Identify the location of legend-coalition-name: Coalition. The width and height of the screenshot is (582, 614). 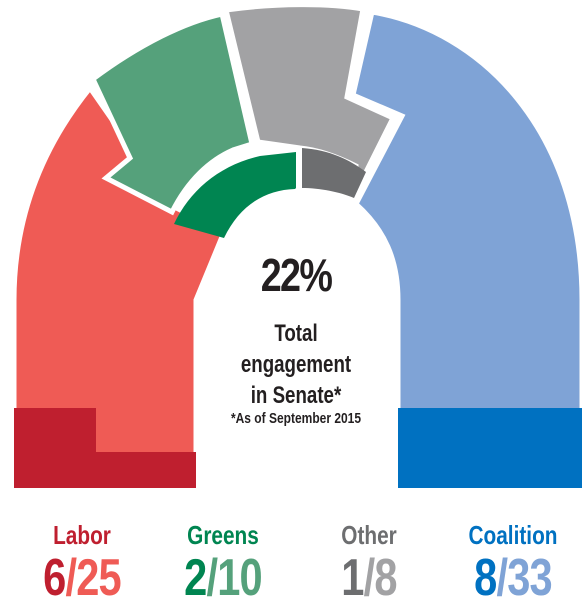
(513, 535).